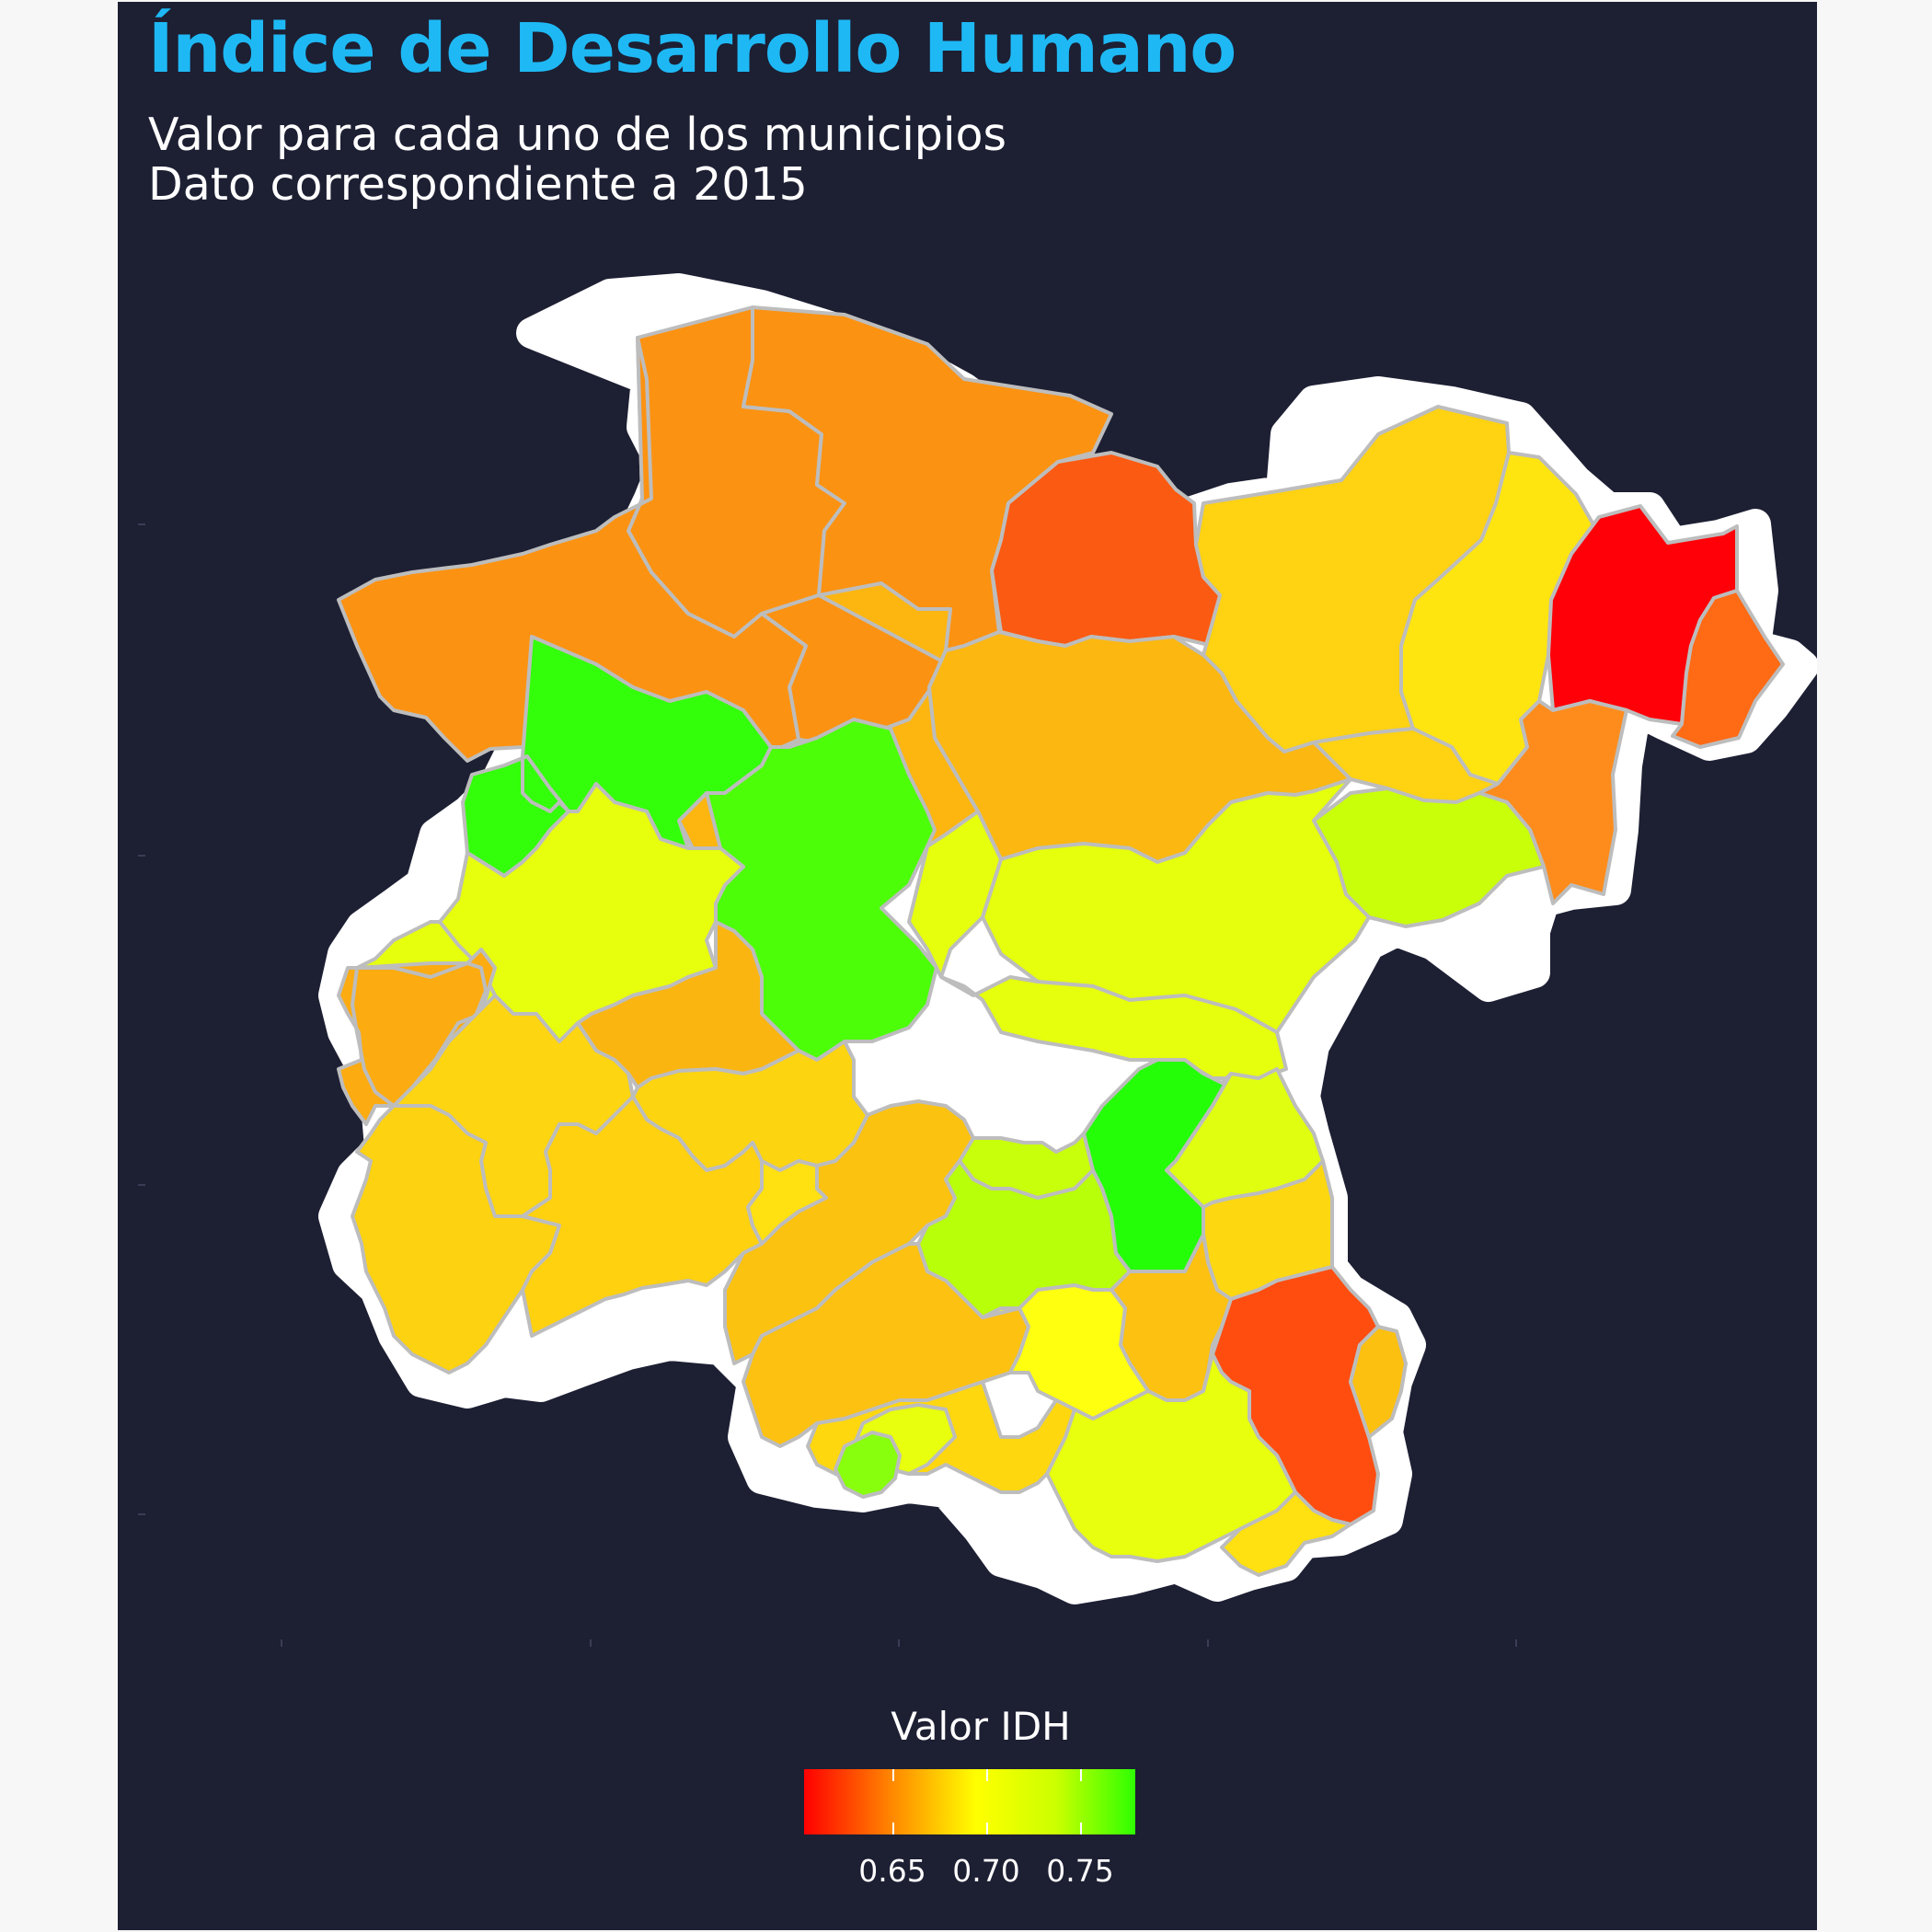 The height and width of the screenshot is (1932, 1932). What do you see at coordinates (892, 1871) in the screenshot?
I see `legend-tick-label: 0.65` at bounding box center [892, 1871].